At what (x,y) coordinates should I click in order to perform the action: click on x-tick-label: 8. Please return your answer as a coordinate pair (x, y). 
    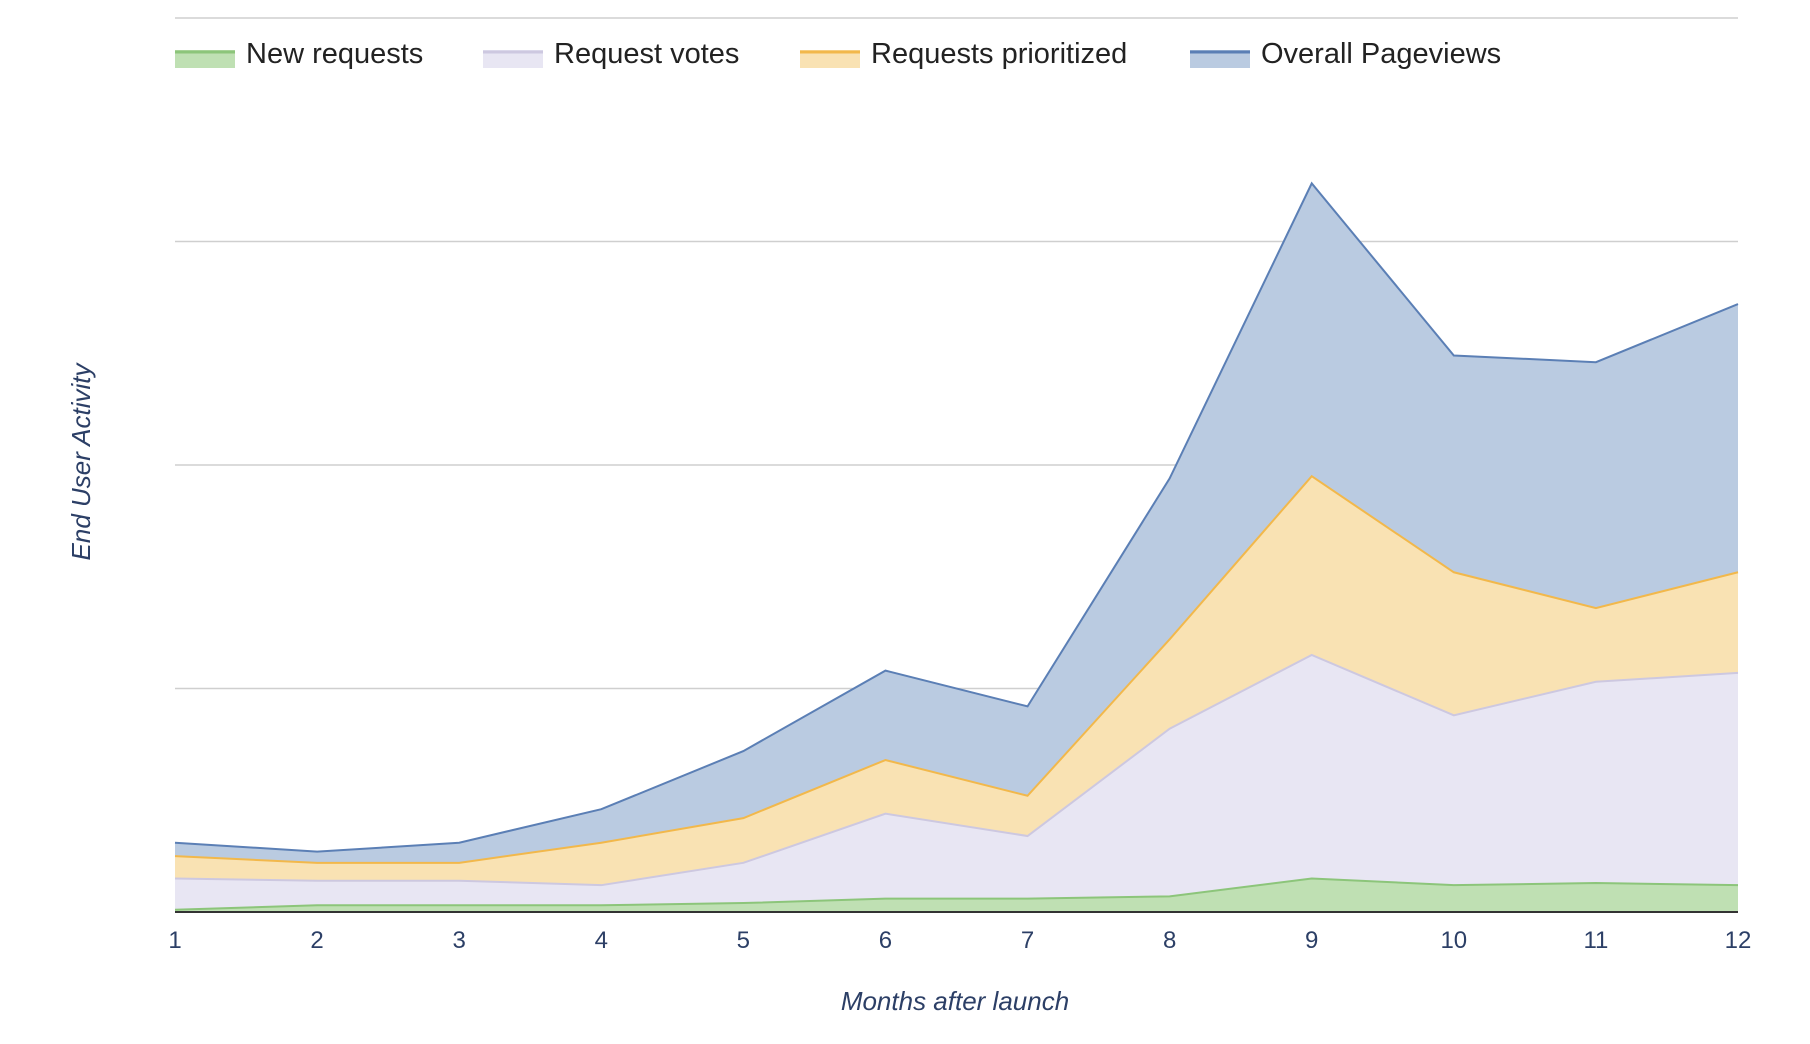
    Looking at the image, I should click on (1169, 940).